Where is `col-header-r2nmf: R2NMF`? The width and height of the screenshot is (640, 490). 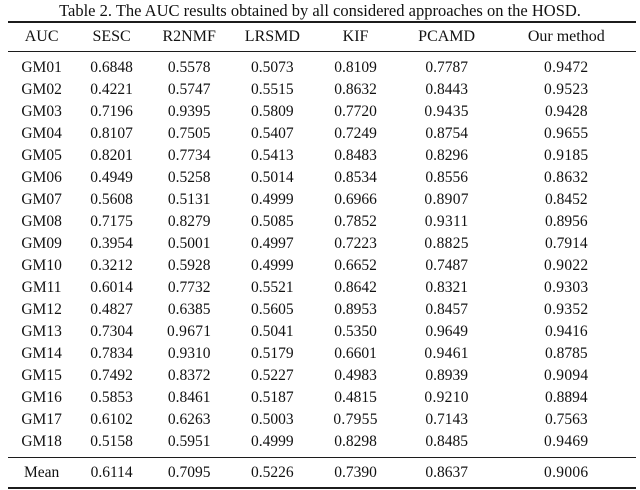 col-header-r2nmf: R2NMF is located at coordinates (189, 37).